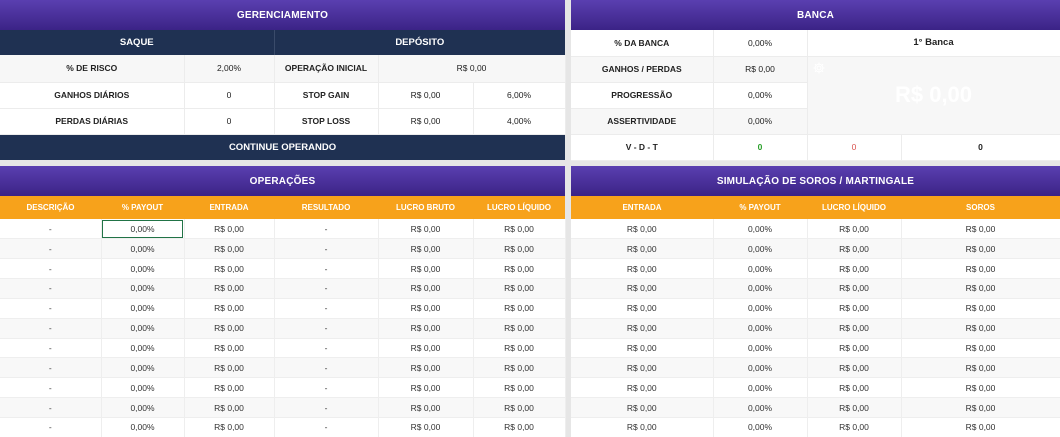 The image size is (1060, 437). What do you see at coordinates (229, 121) in the screenshot?
I see `perdas-diarias-value: 0` at bounding box center [229, 121].